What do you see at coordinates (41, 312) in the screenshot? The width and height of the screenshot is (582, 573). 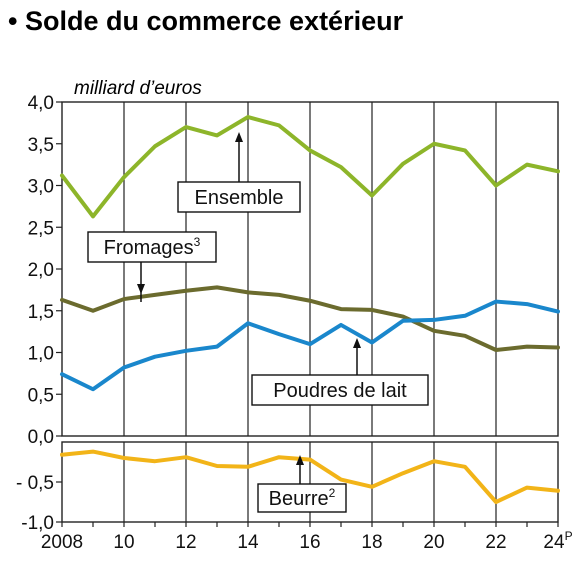 I see `y-tick-label: 1,5` at bounding box center [41, 312].